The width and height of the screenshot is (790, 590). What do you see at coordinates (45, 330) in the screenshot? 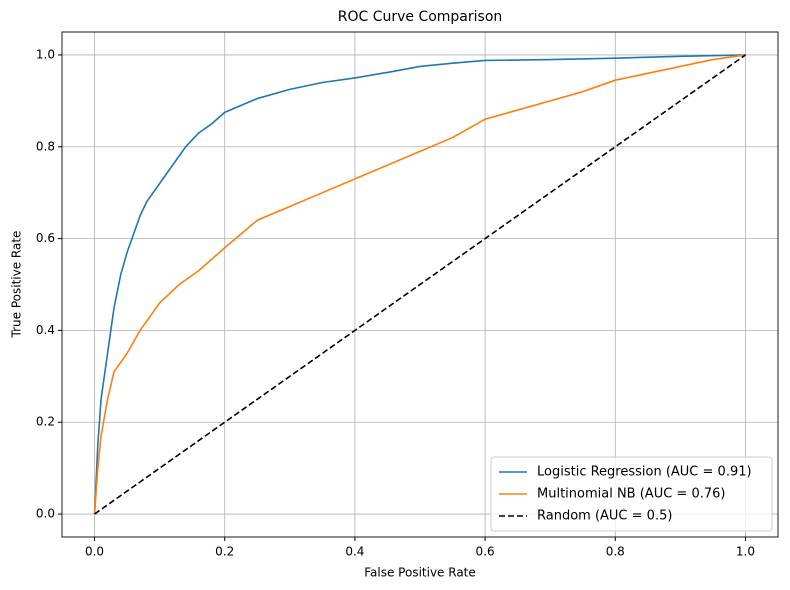
I see `y-tick-label: 0.4` at bounding box center [45, 330].